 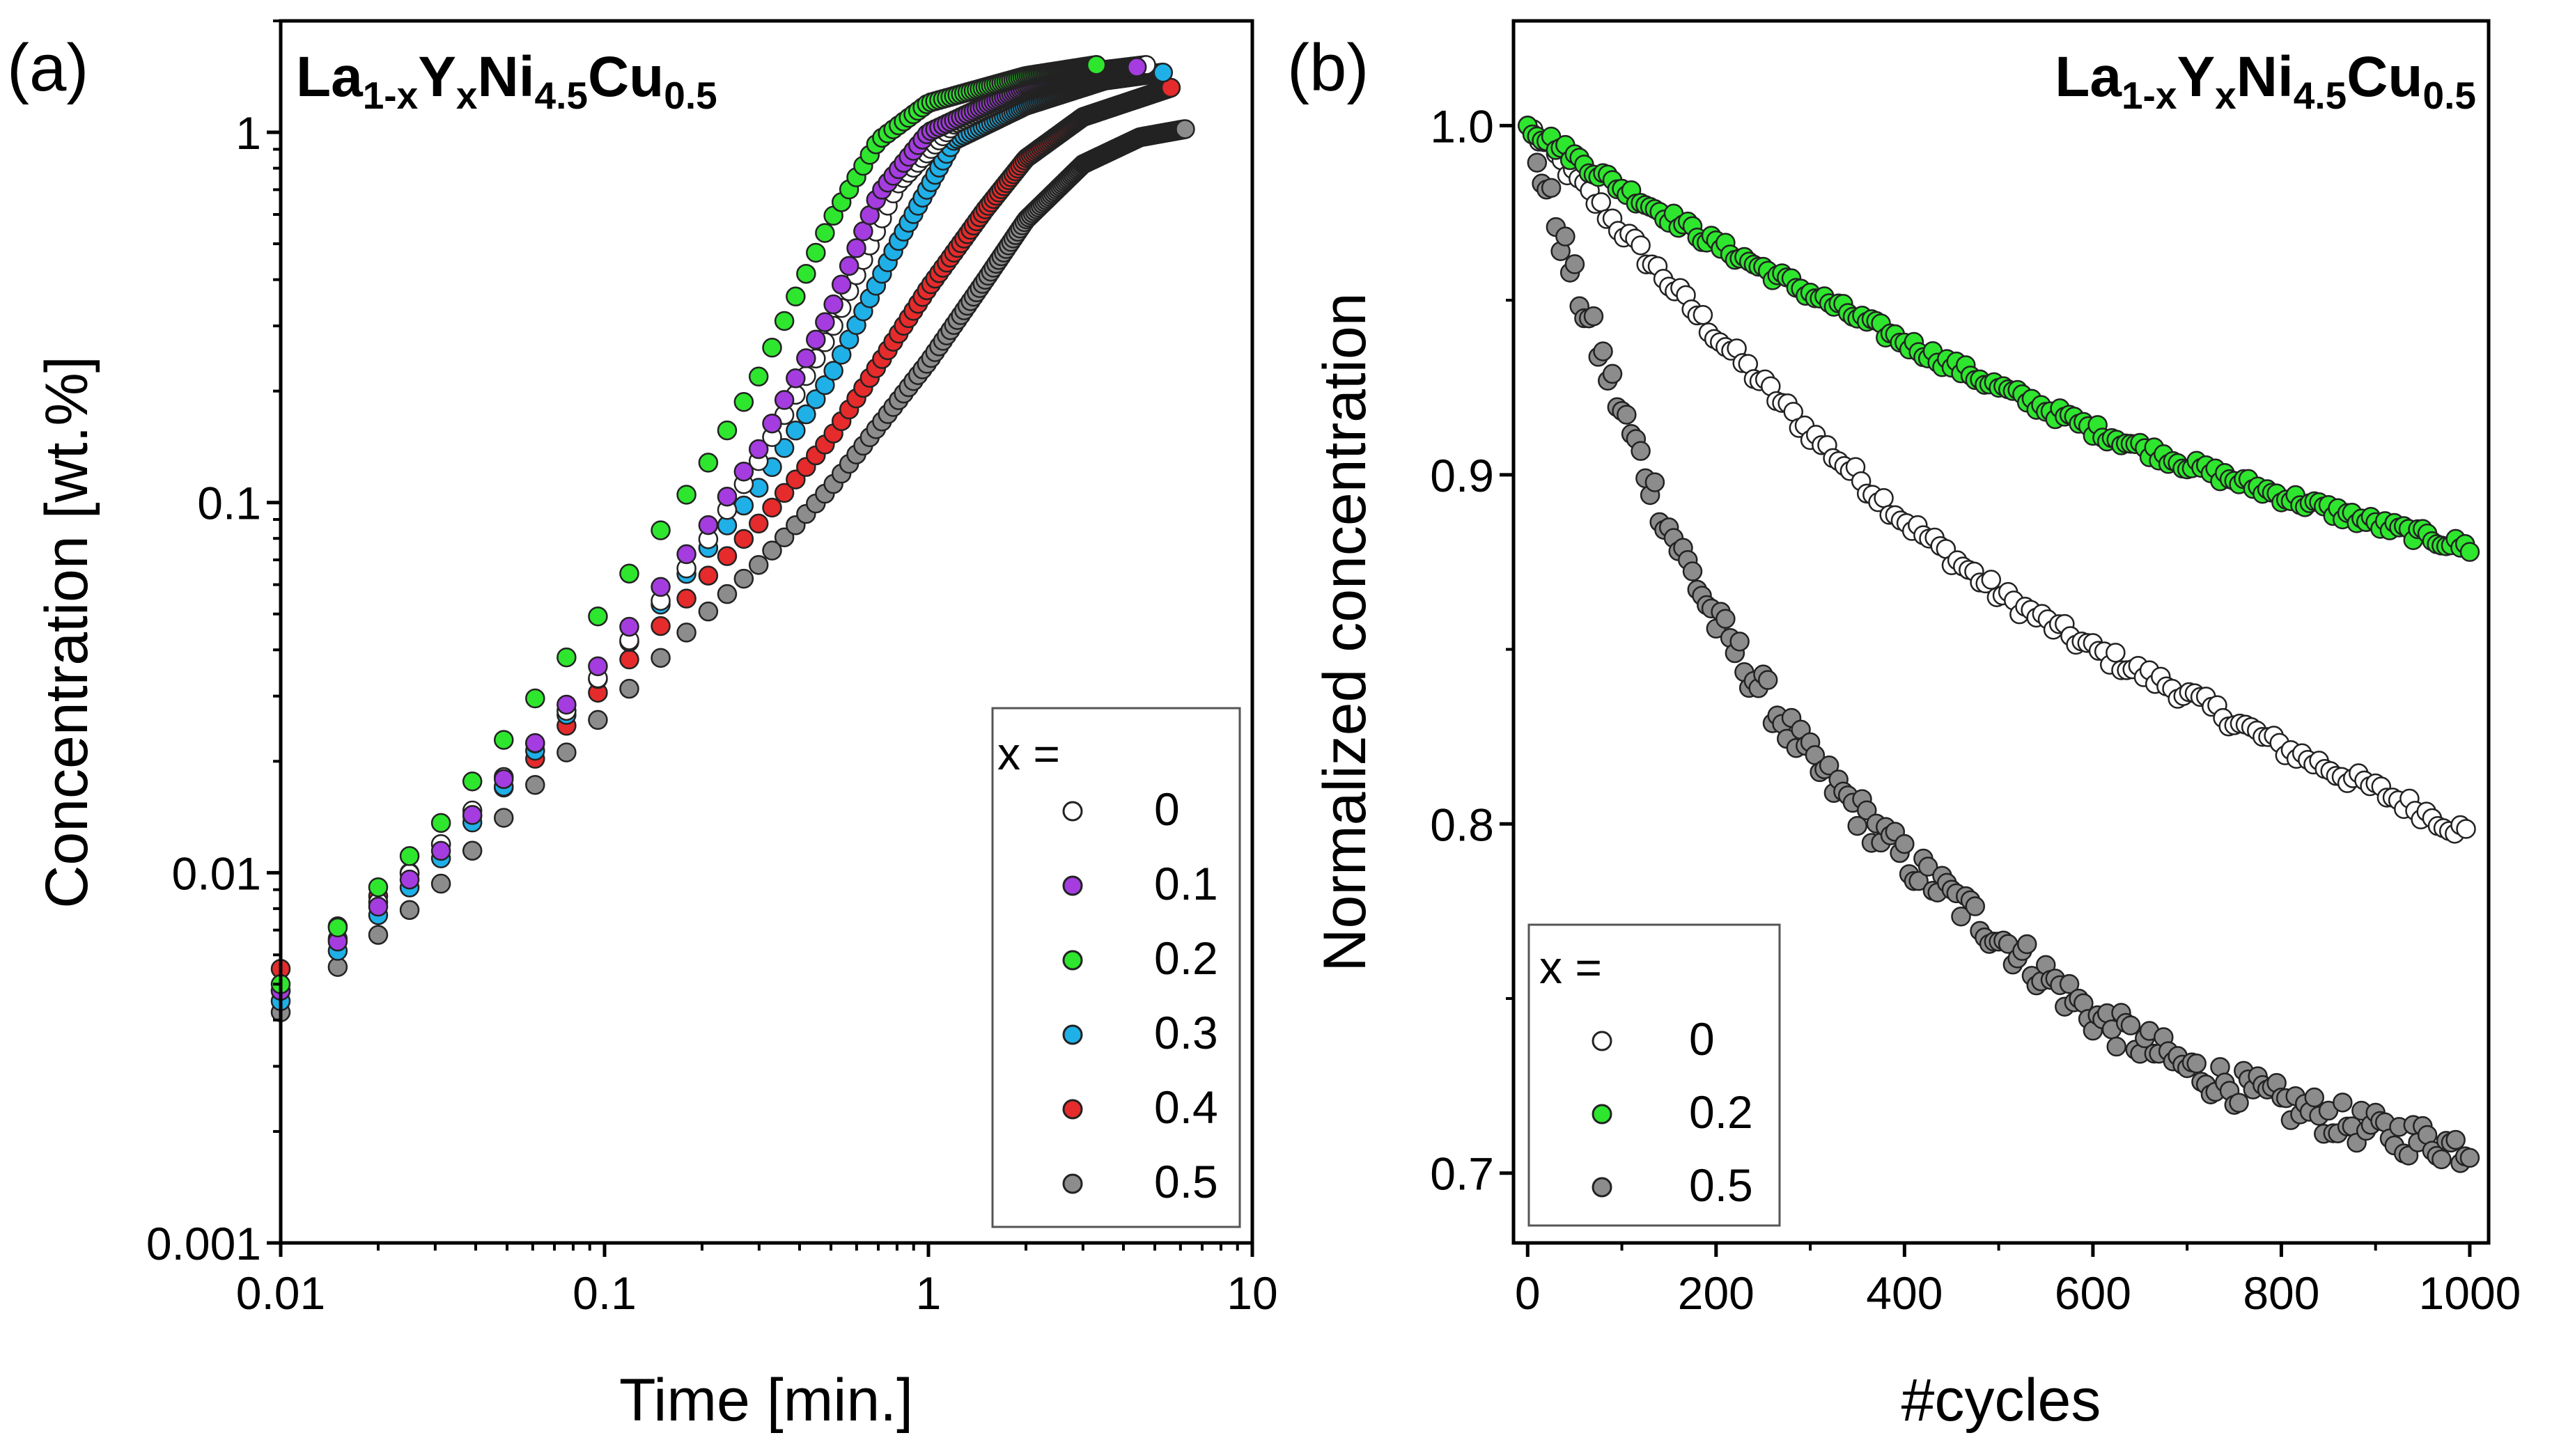 What do you see at coordinates (1721, 1185) in the screenshot?
I see `panel-b-legend-label: 0.5` at bounding box center [1721, 1185].